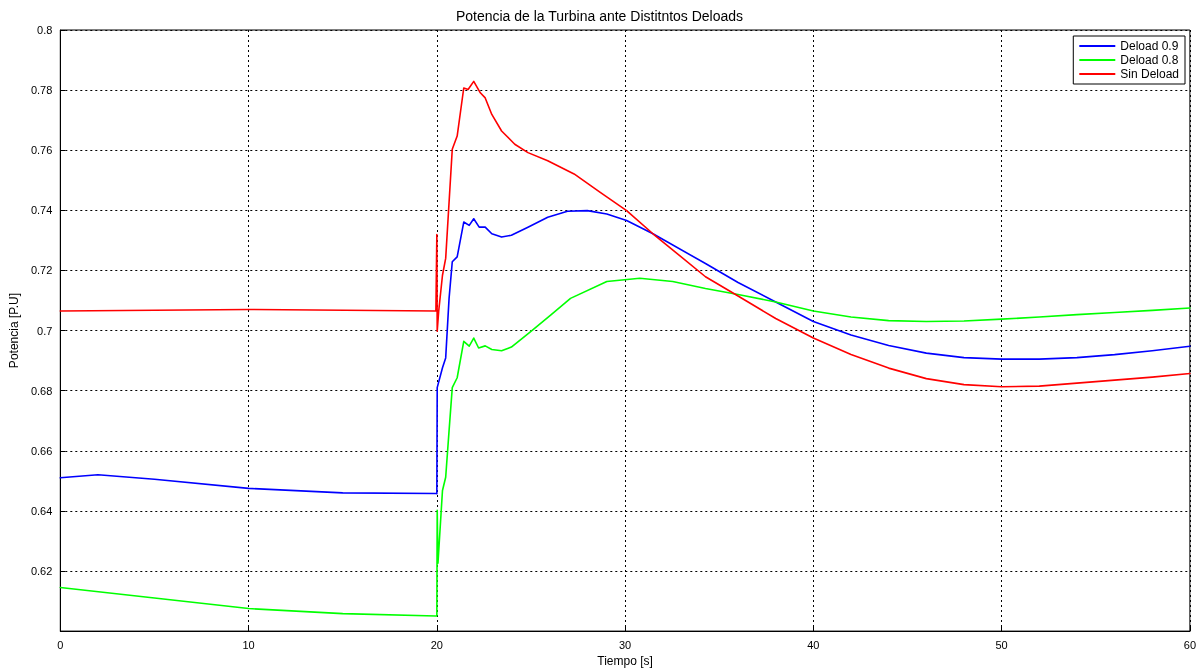 This screenshot has height=672, width=1199. What do you see at coordinates (41, 210) in the screenshot?
I see `y-tick-label: 0.74` at bounding box center [41, 210].